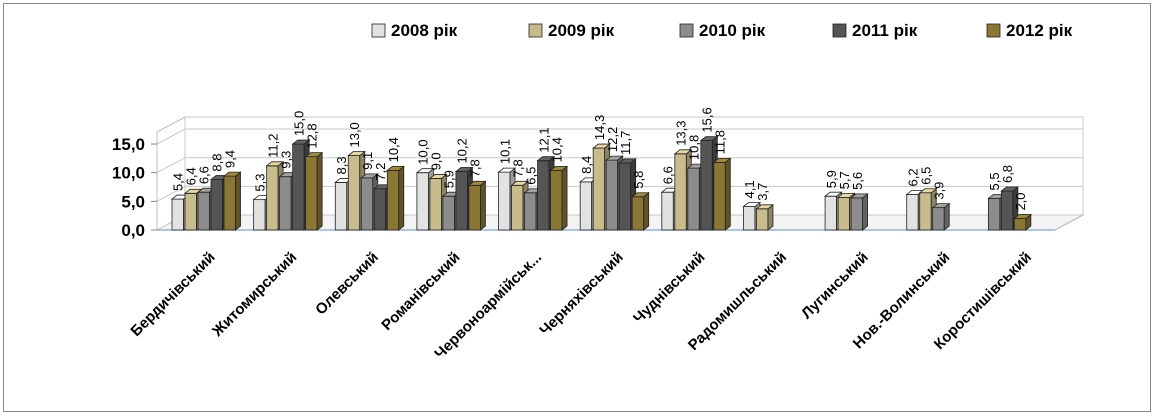 This screenshot has width=1157, height=418. I want to click on data-label: 11,2, so click(272, 145).